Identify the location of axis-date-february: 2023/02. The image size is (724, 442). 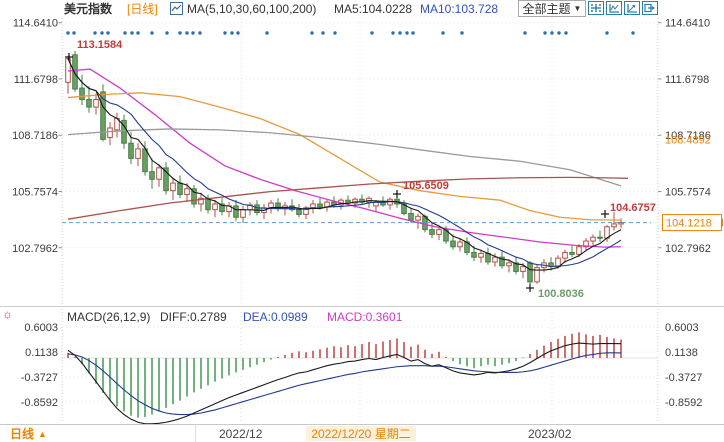
(550, 434).